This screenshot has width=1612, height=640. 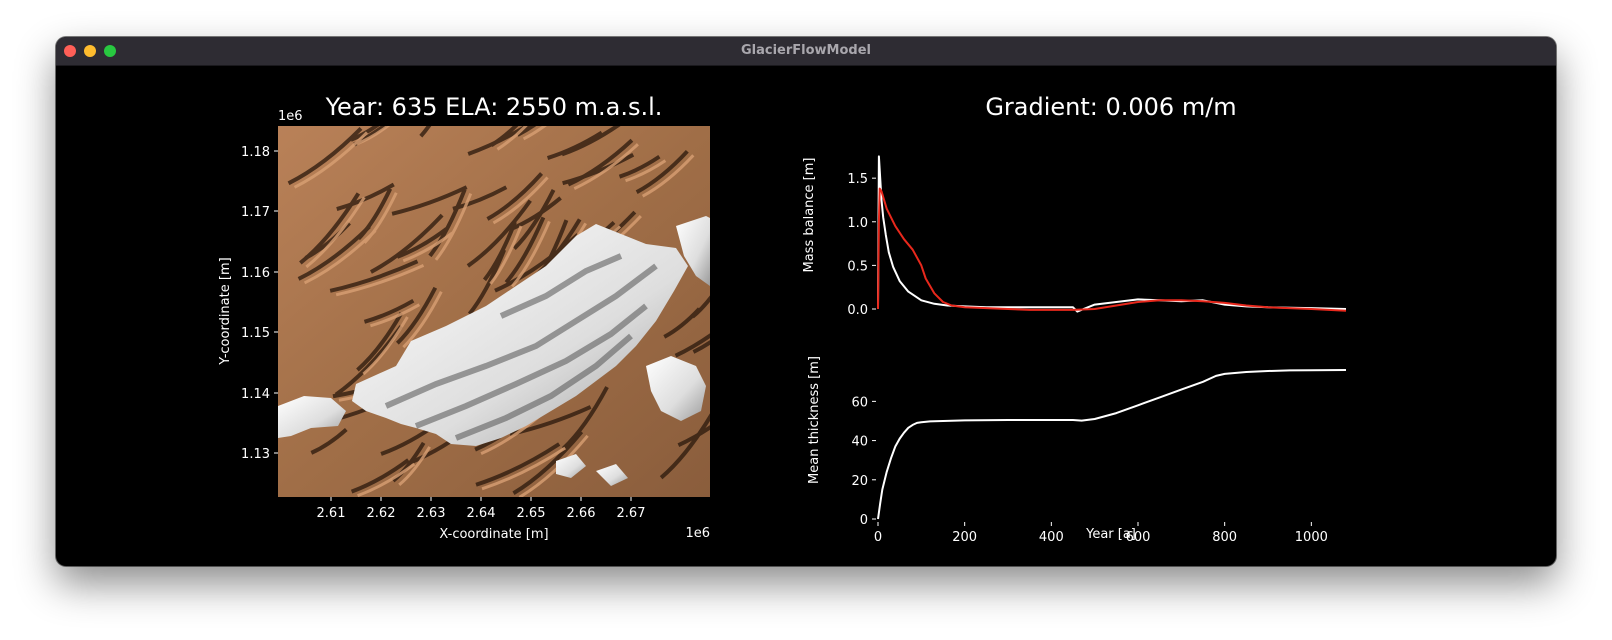 What do you see at coordinates (481, 513) in the screenshot?
I see `map-x-tick-label: 2.64` at bounding box center [481, 513].